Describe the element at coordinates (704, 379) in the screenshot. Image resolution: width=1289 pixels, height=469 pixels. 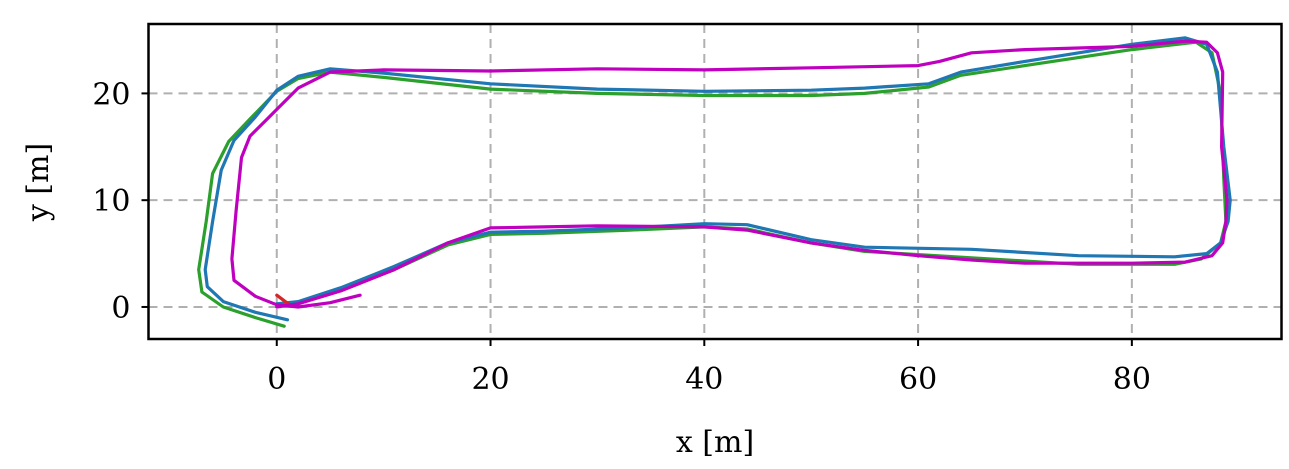
I see `x-tick-label: 40` at that location.